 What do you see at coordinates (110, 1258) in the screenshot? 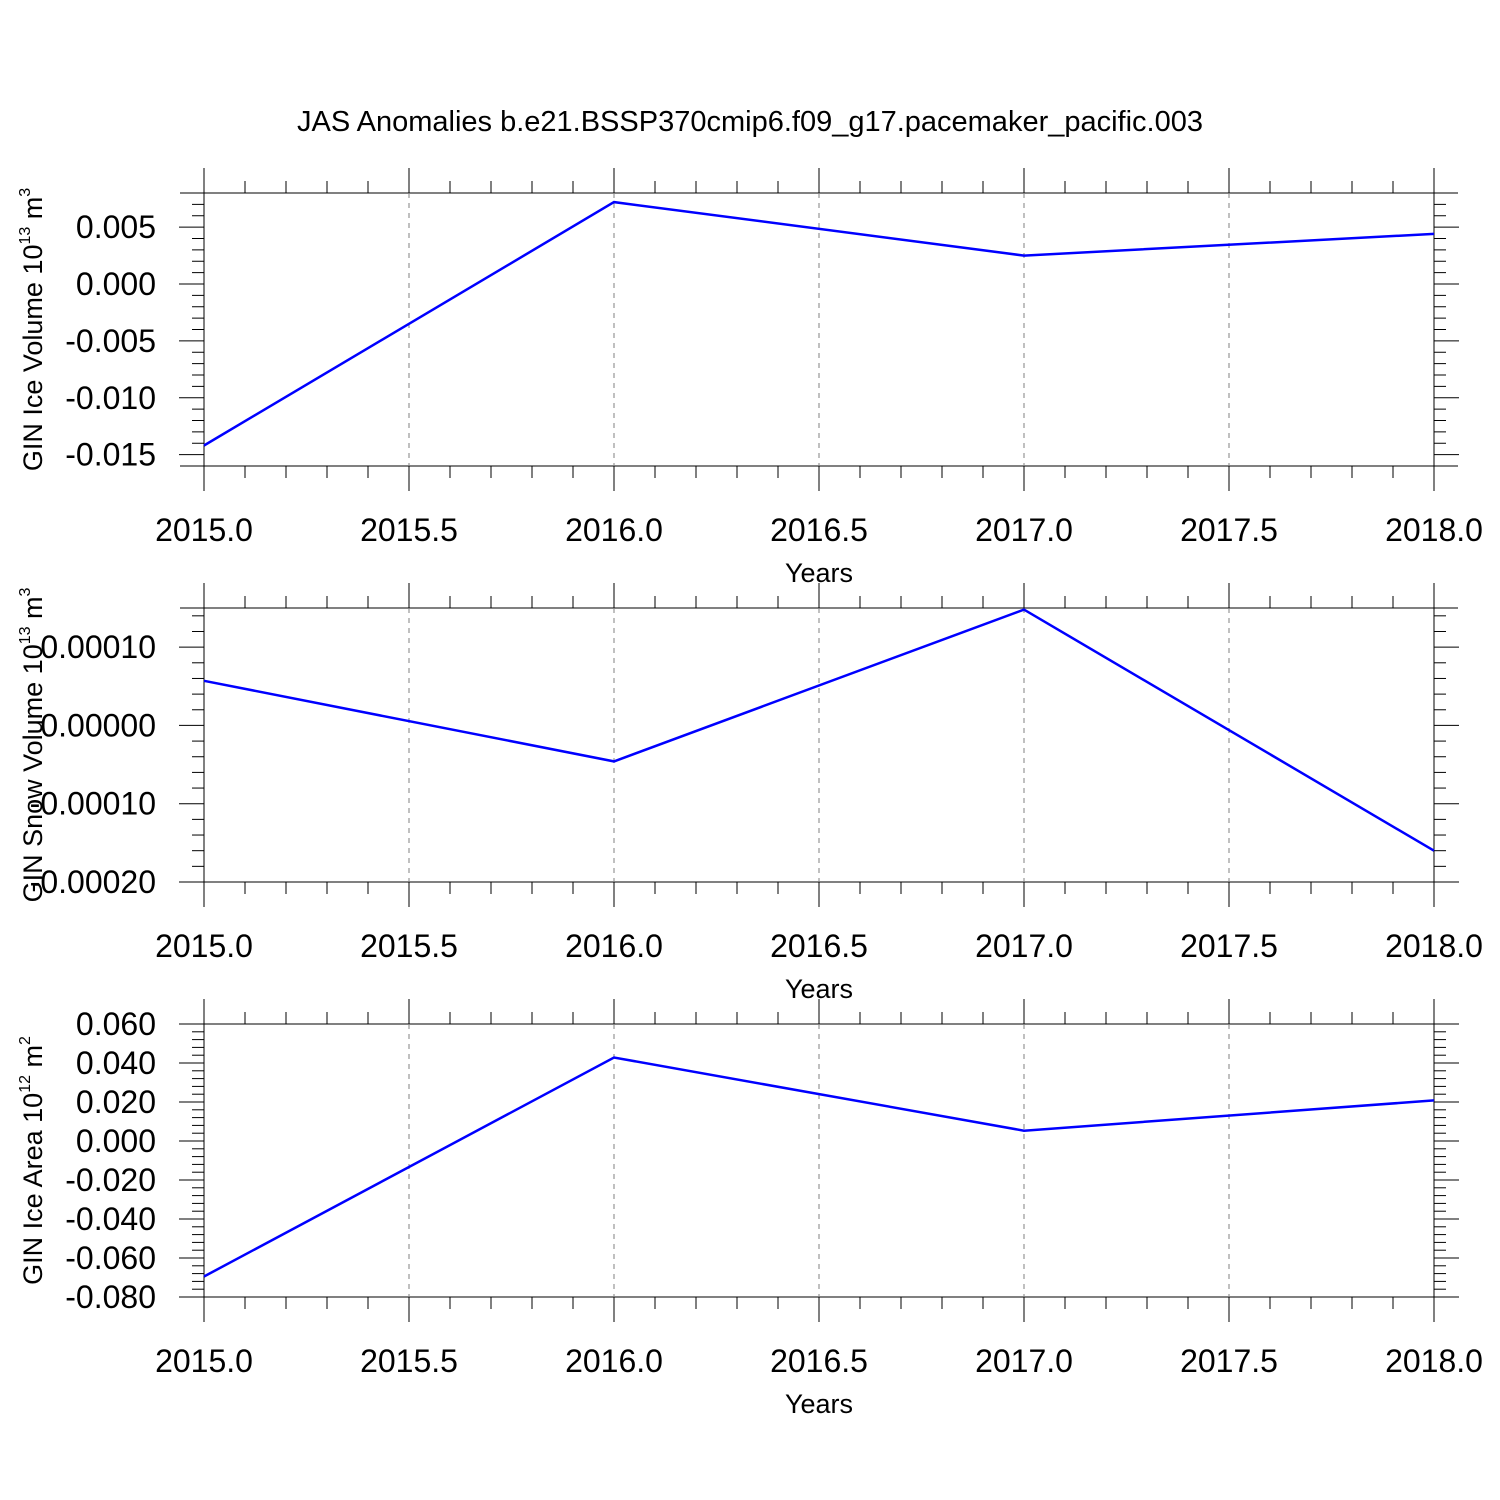
I see `y-tick-label: -0.060` at bounding box center [110, 1258].